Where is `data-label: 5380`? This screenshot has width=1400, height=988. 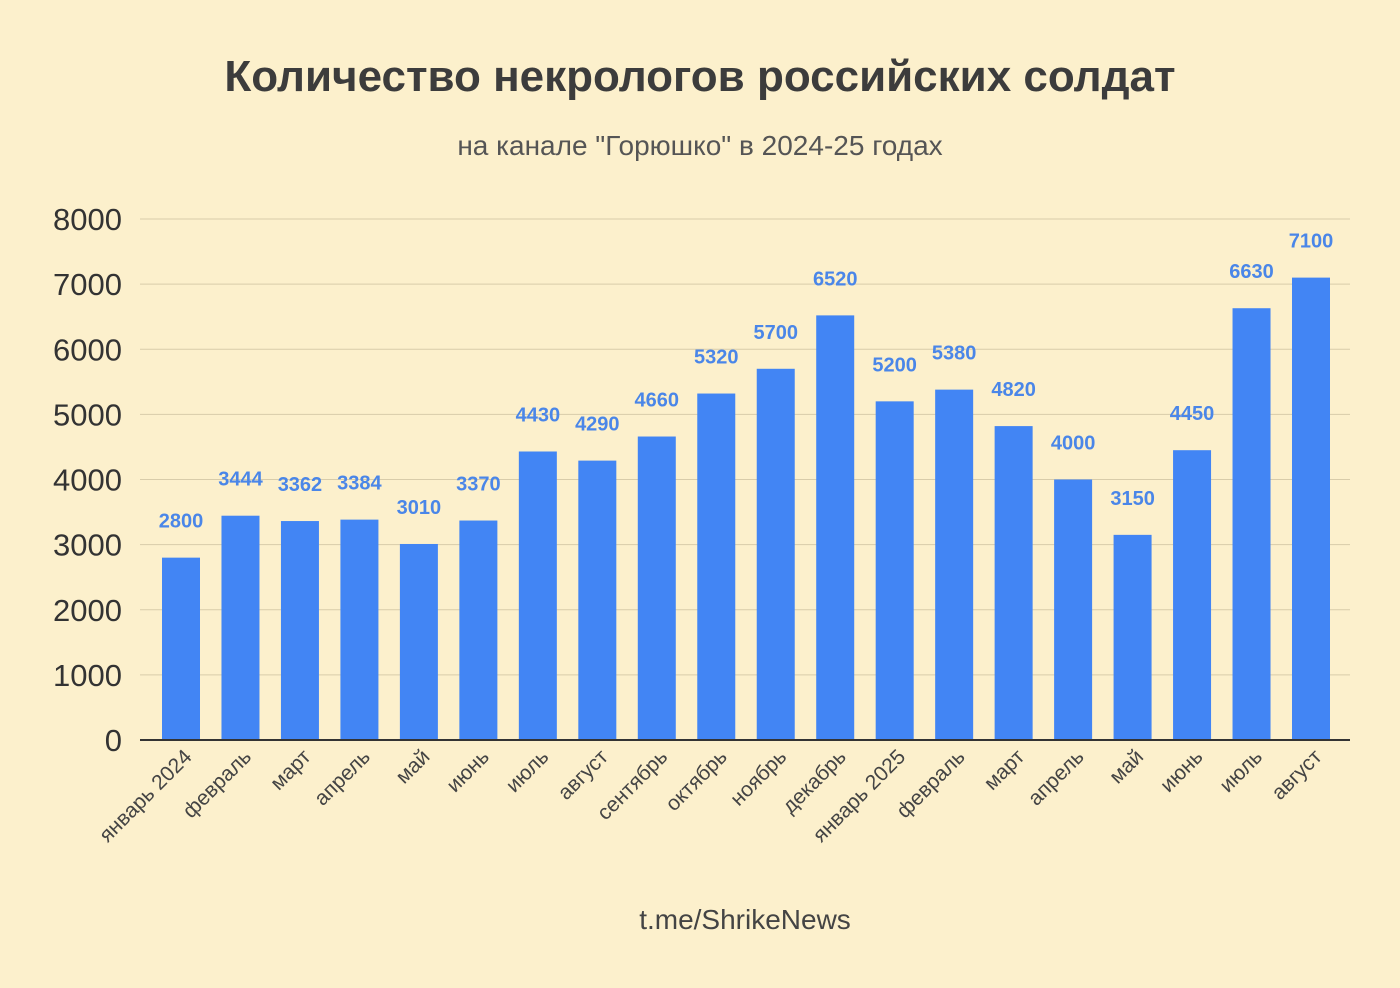 data-label: 5380 is located at coordinates (954, 354).